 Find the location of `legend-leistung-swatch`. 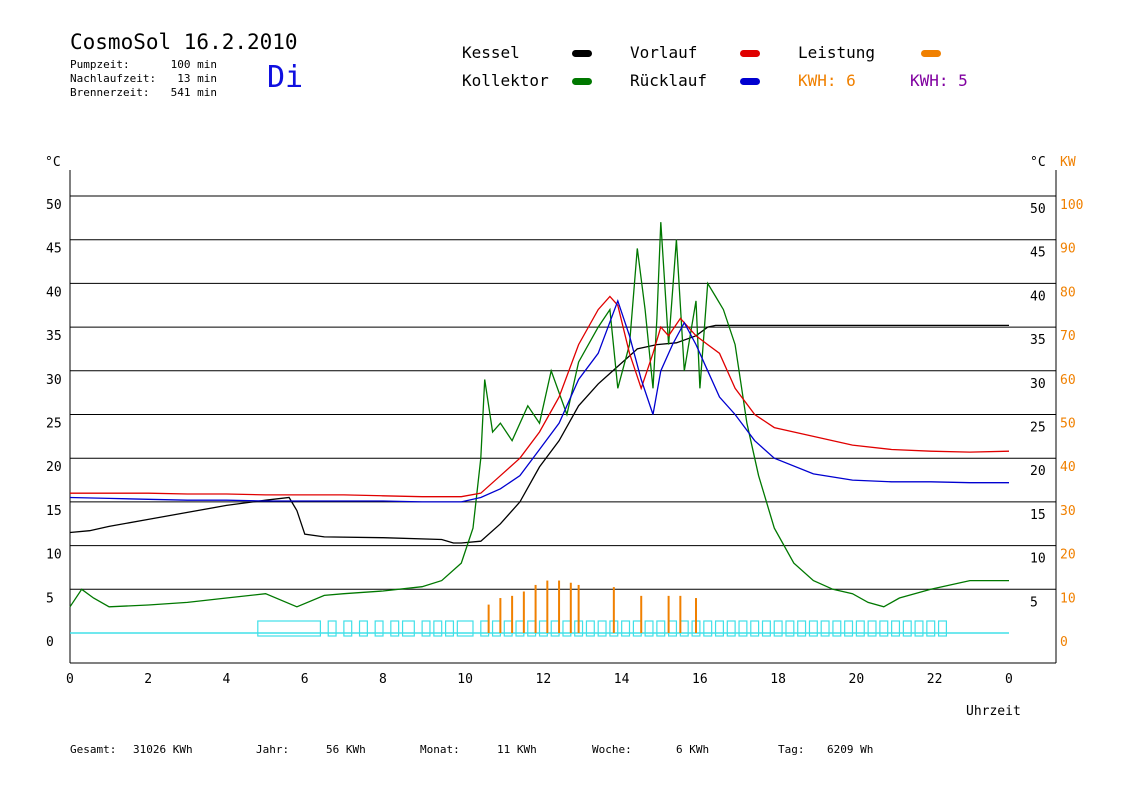

legend-leistung-swatch is located at coordinates (931, 53).